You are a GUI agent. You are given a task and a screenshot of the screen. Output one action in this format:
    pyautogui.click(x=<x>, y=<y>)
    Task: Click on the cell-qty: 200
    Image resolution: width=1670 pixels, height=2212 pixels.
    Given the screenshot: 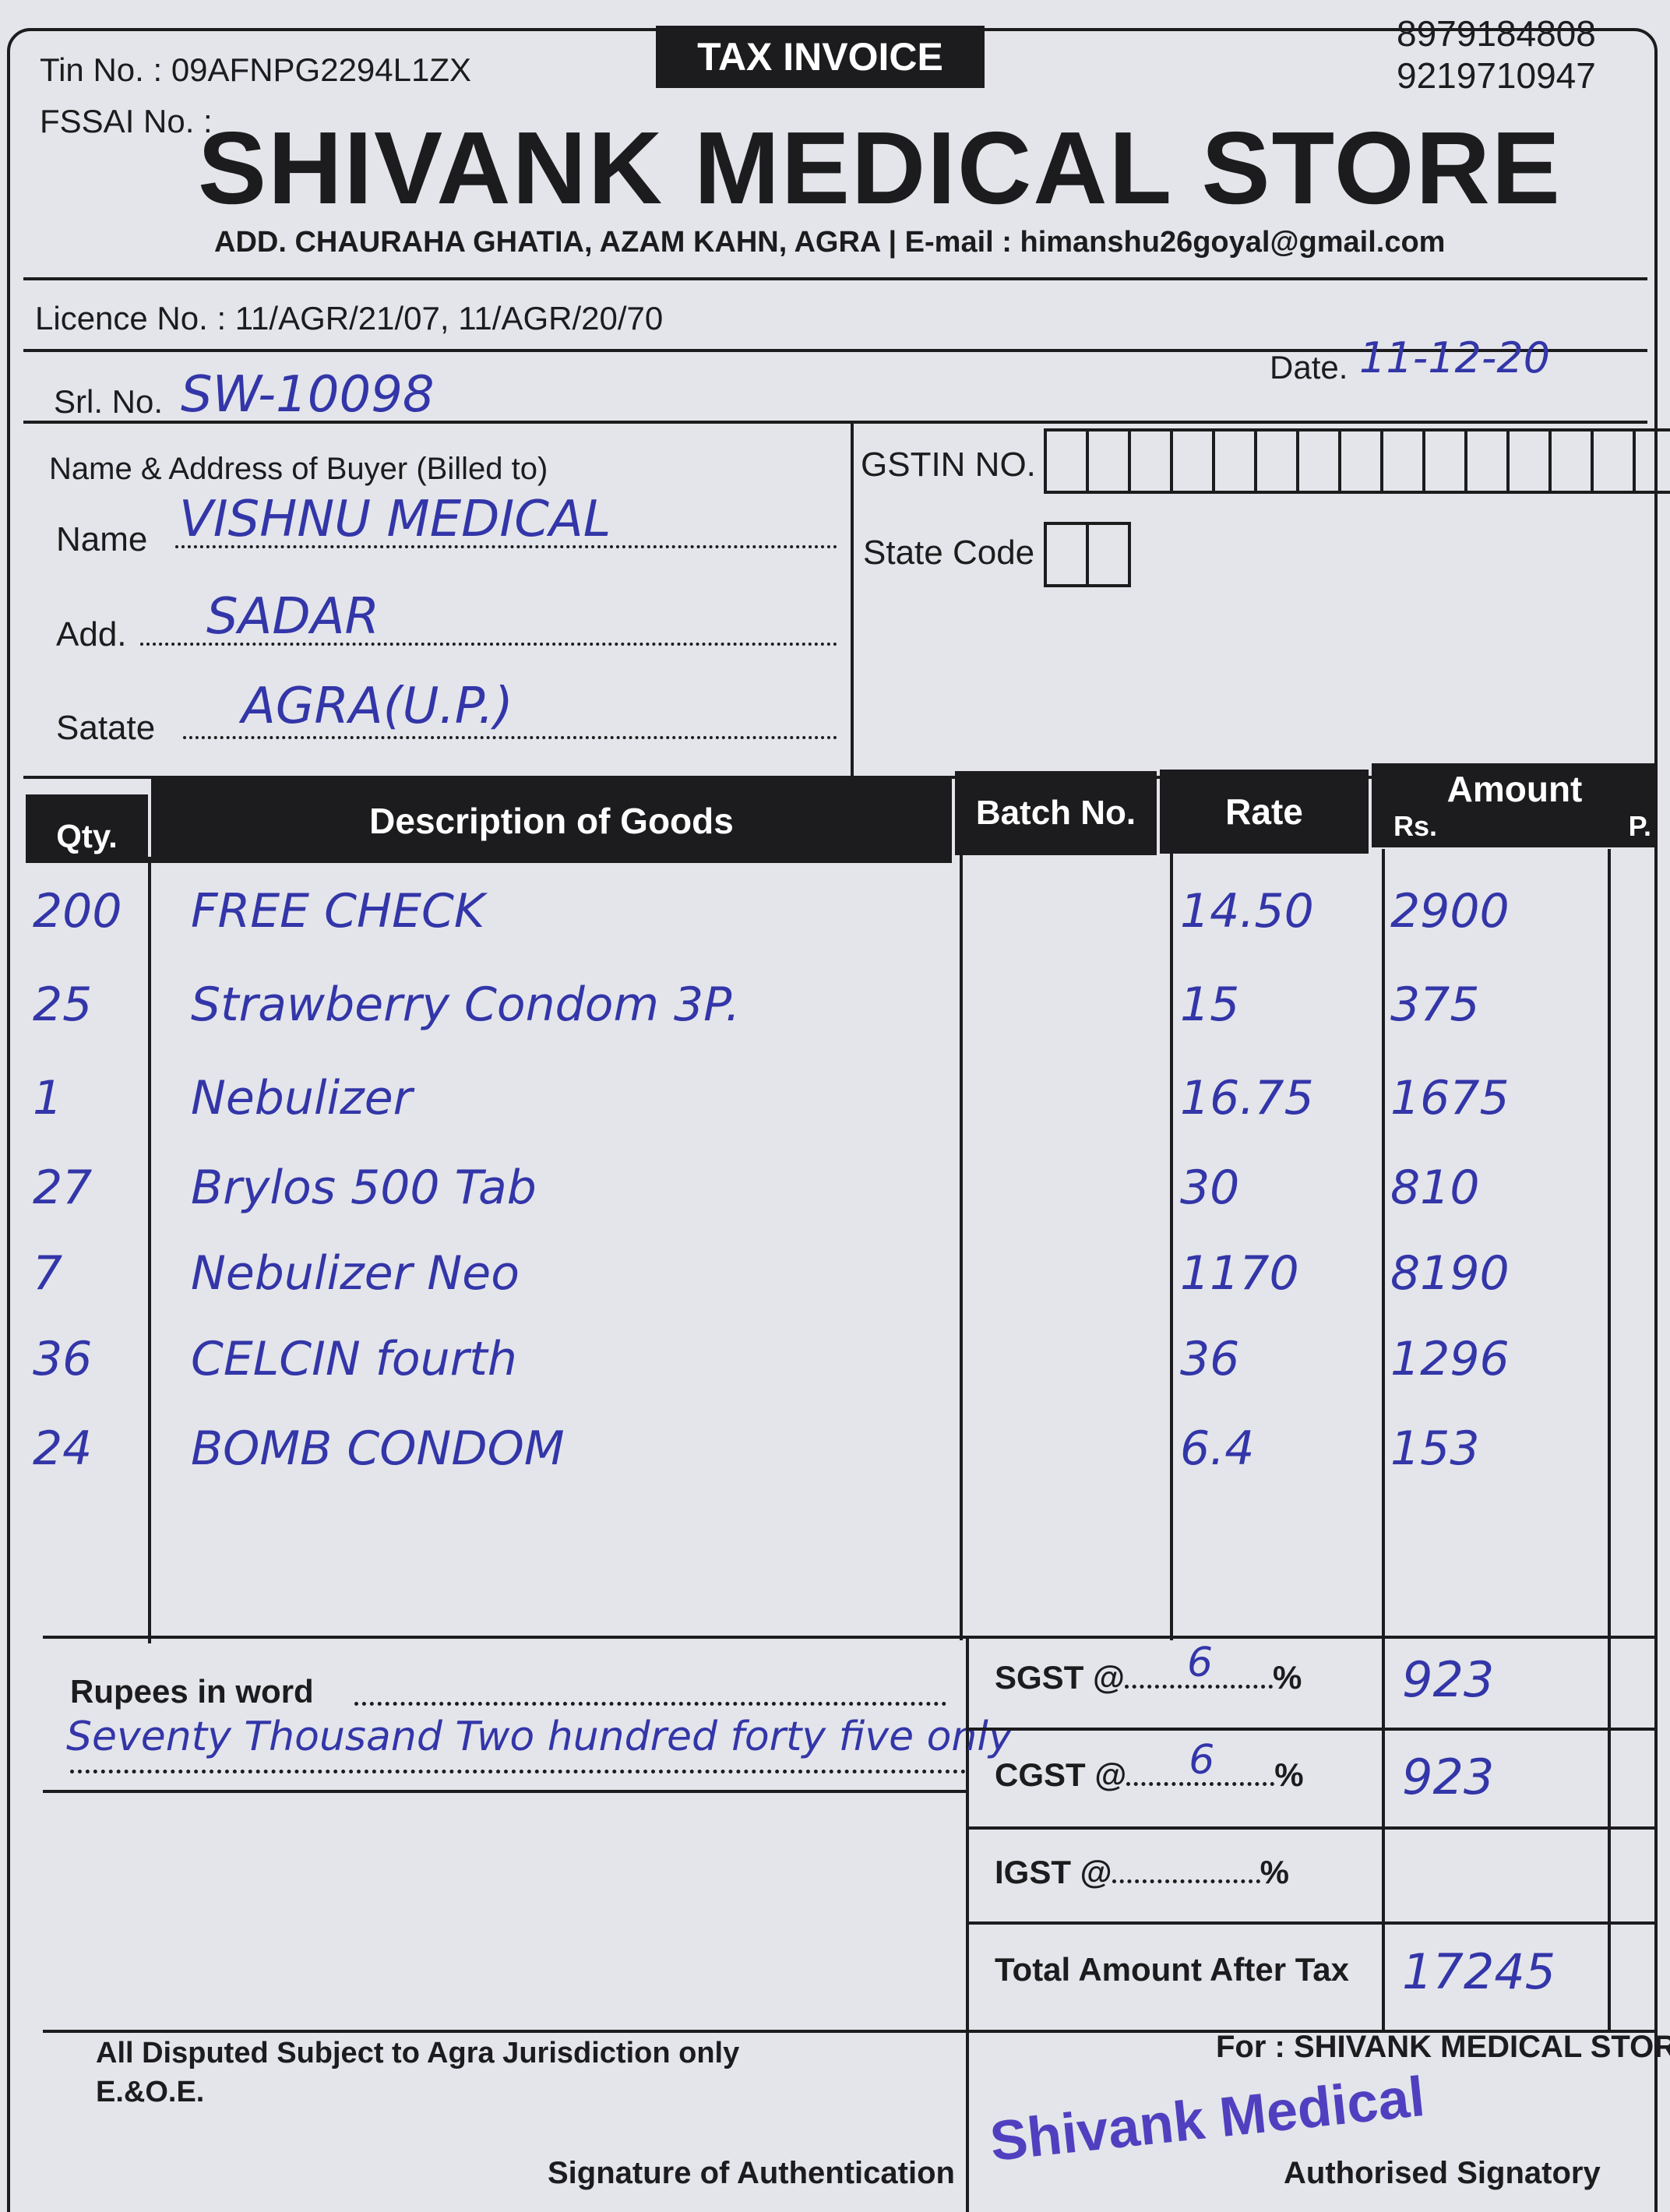 What is the action you would take?
    pyautogui.click(x=77, y=911)
    